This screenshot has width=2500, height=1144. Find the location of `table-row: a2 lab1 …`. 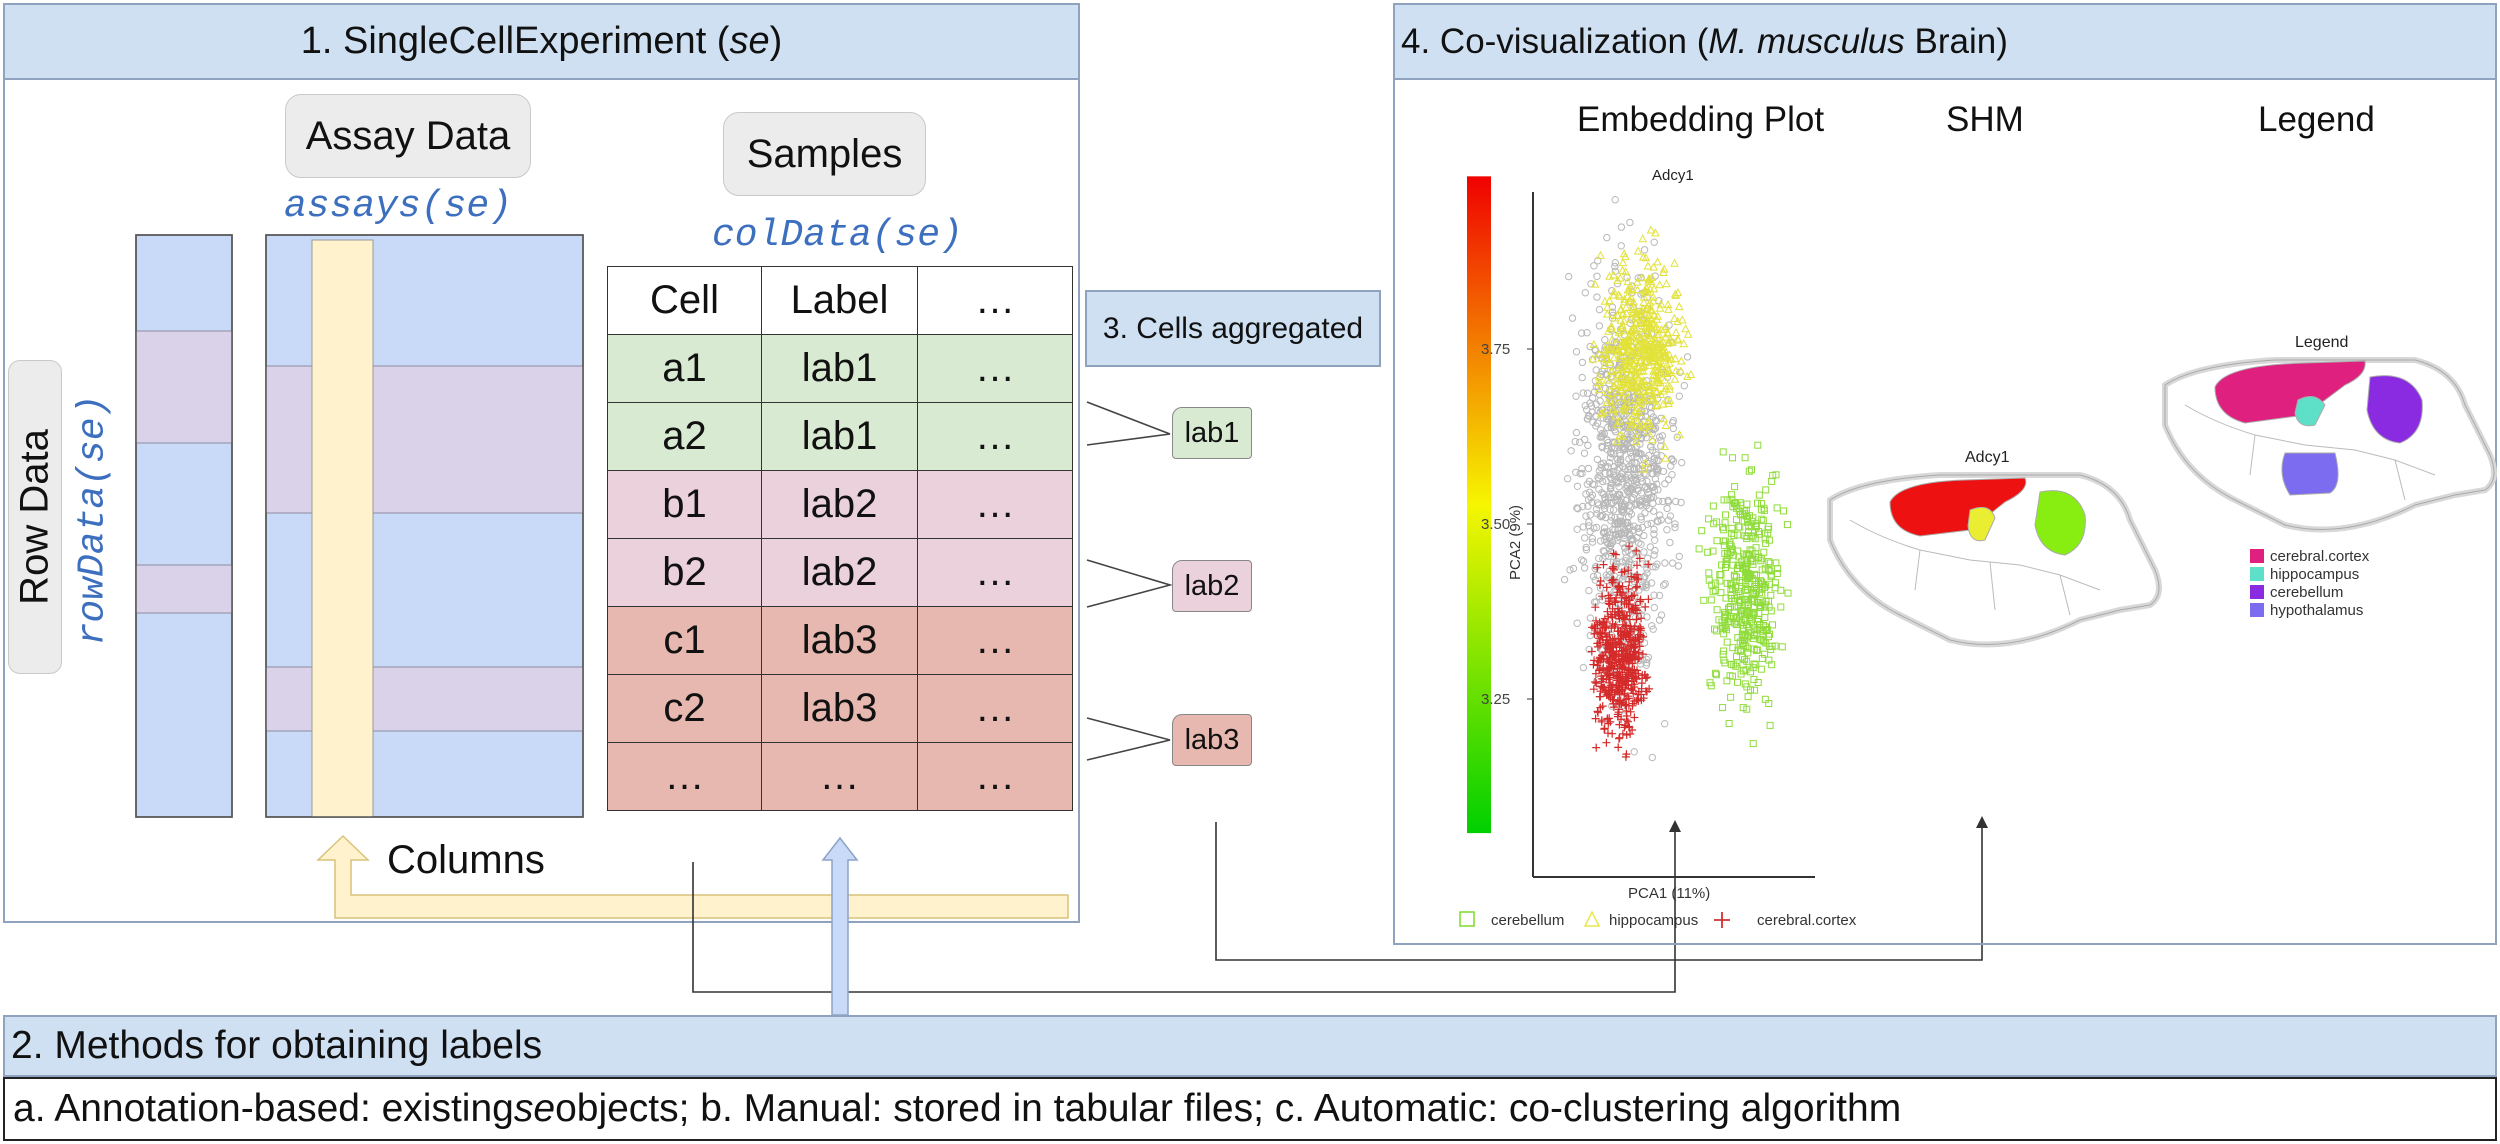

table-row: a2 lab1 … is located at coordinates (840, 436).